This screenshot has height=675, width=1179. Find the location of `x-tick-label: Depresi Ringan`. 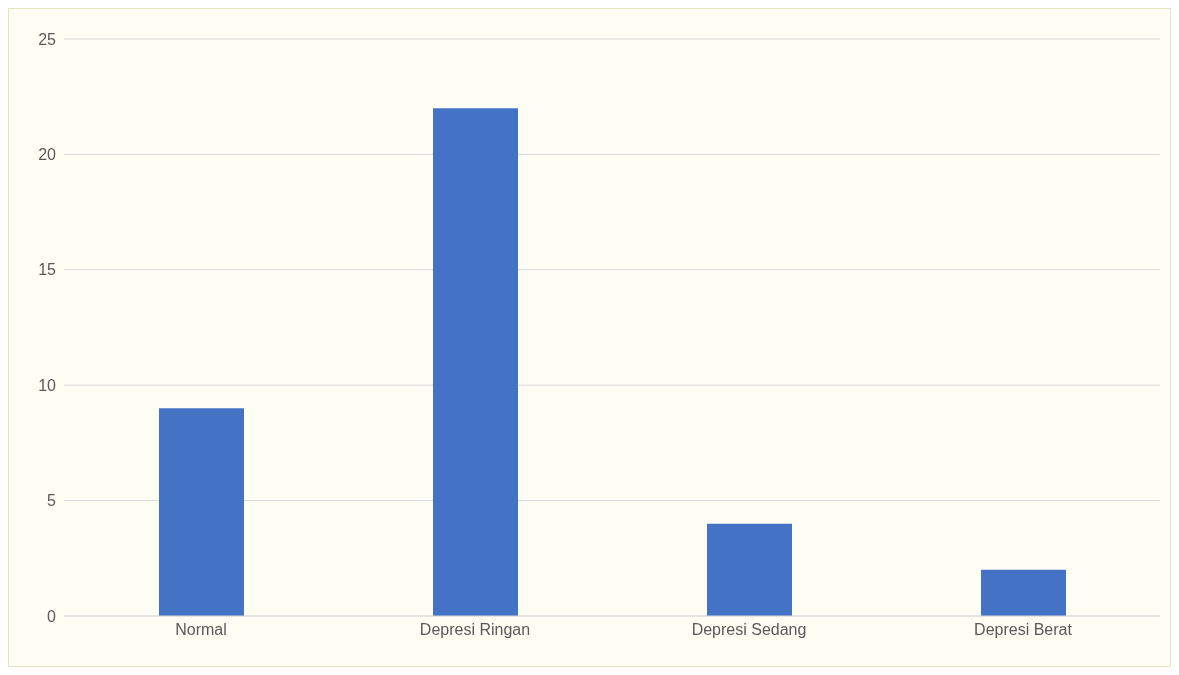

x-tick-label: Depresi Ringan is located at coordinates (475, 630).